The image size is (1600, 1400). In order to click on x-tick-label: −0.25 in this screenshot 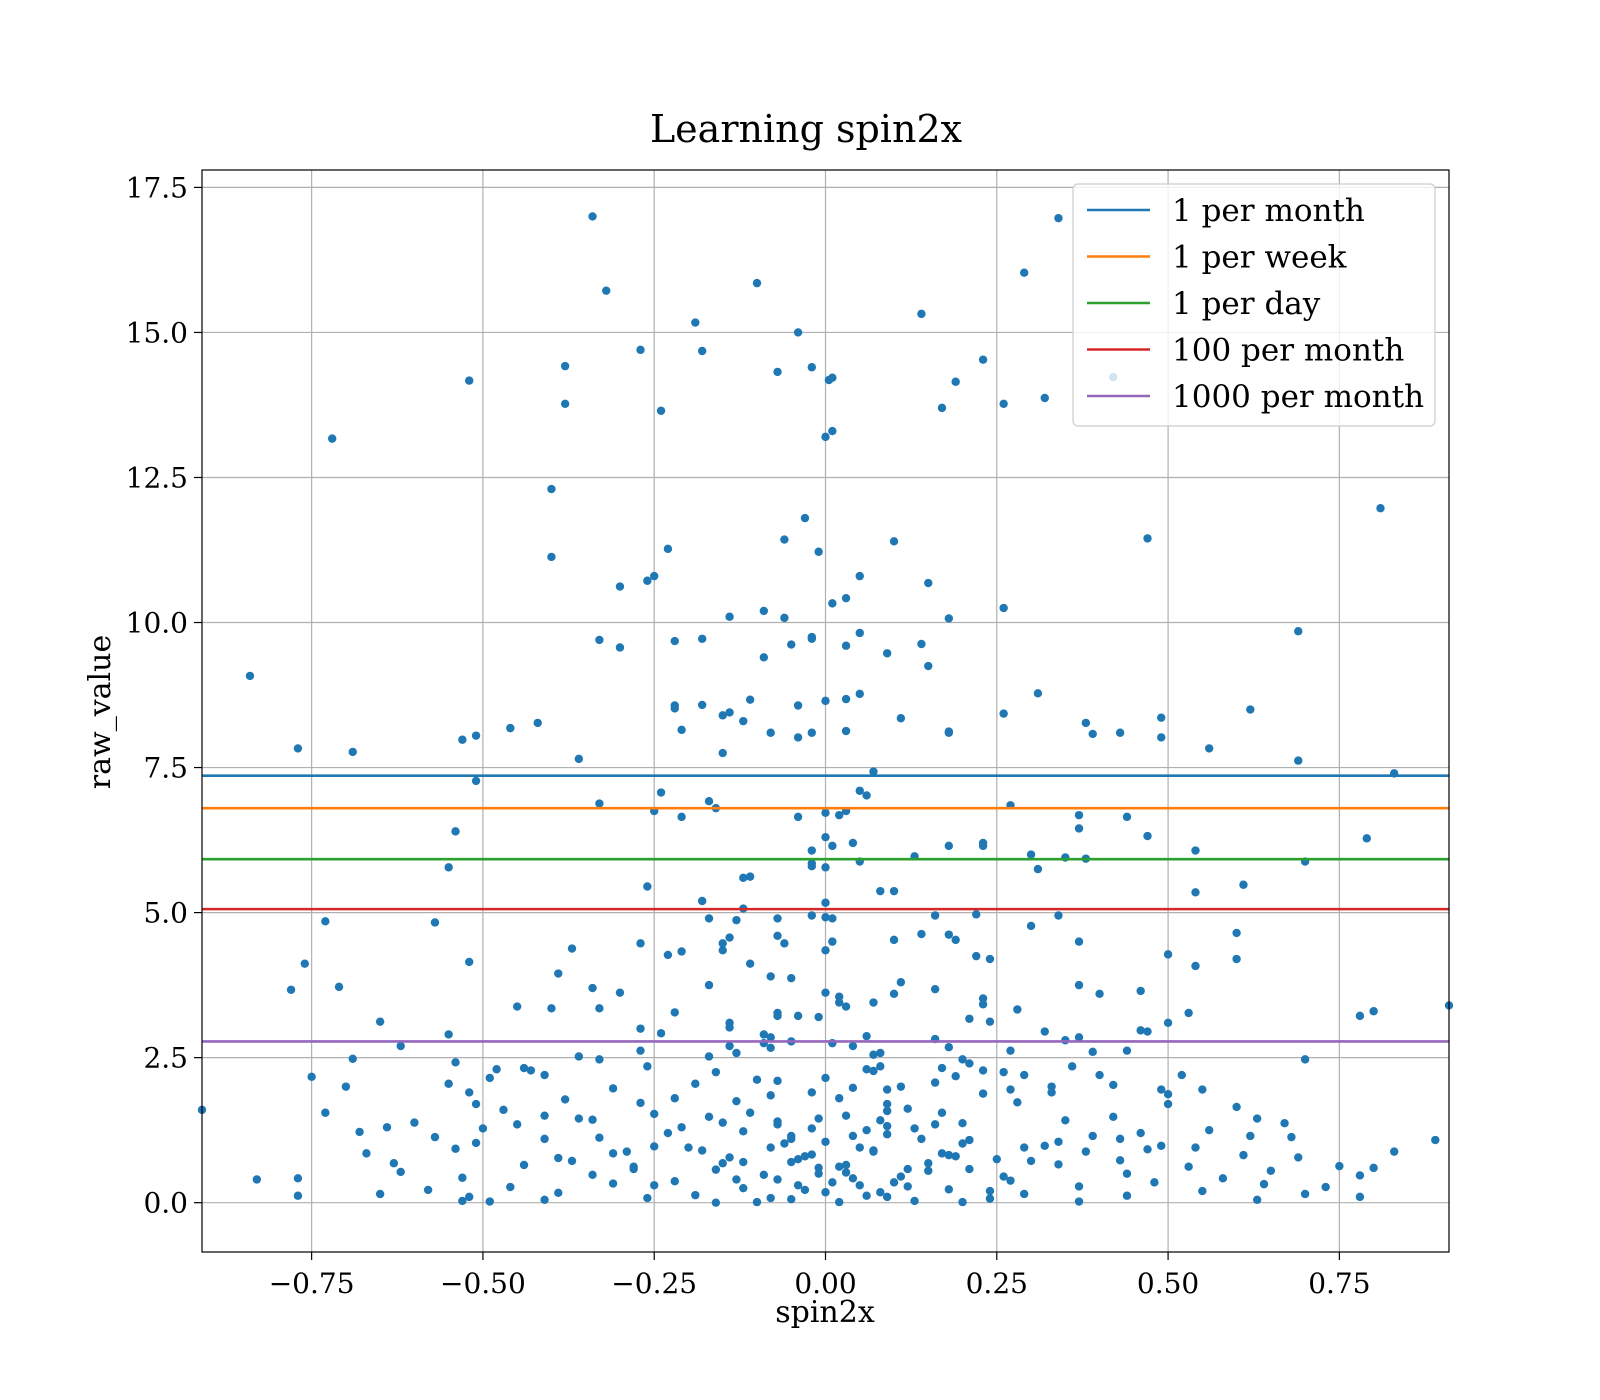, I will do `click(654, 1283)`.